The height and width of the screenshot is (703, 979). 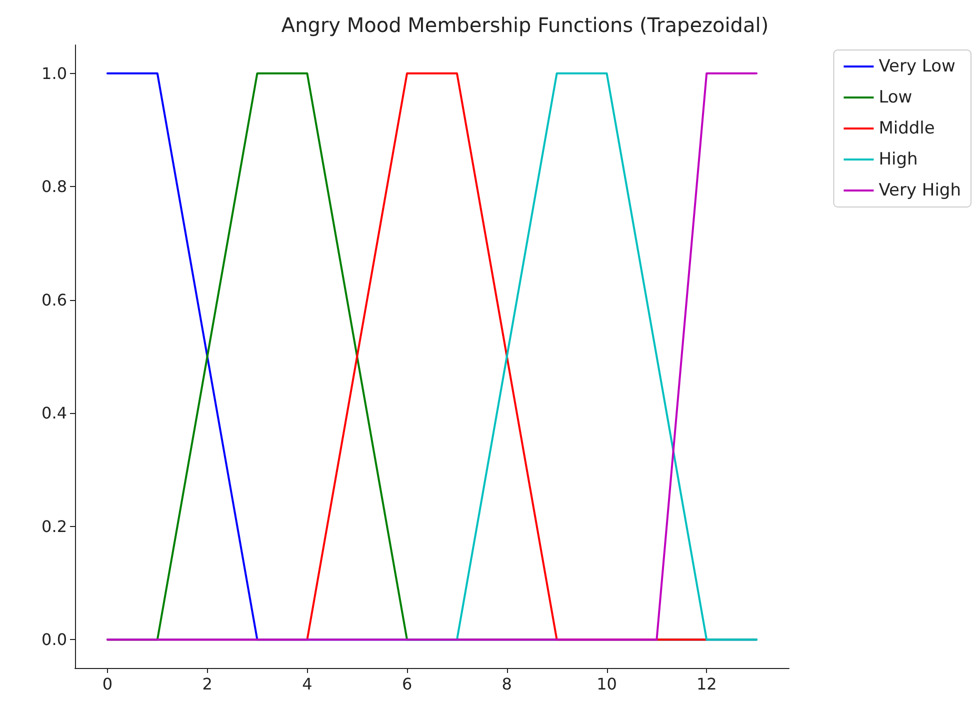 What do you see at coordinates (54, 186) in the screenshot?
I see `y-tick-label: 0.8` at bounding box center [54, 186].